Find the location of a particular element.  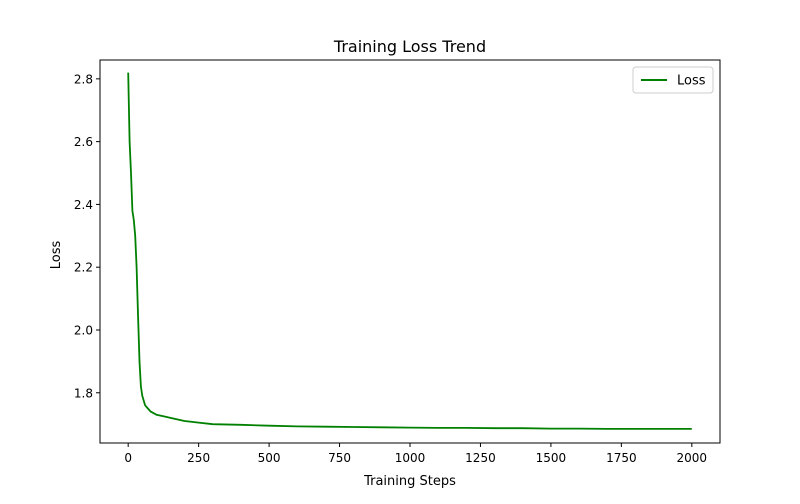

y-tick-label: 1.8 is located at coordinates (83, 393).